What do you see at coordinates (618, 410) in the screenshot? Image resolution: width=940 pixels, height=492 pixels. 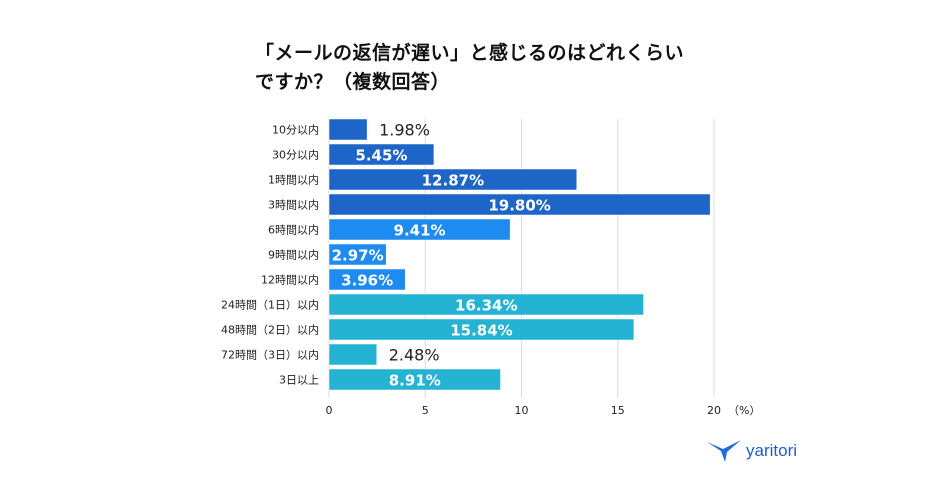 I see `x-tick-label: 15` at bounding box center [618, 410].